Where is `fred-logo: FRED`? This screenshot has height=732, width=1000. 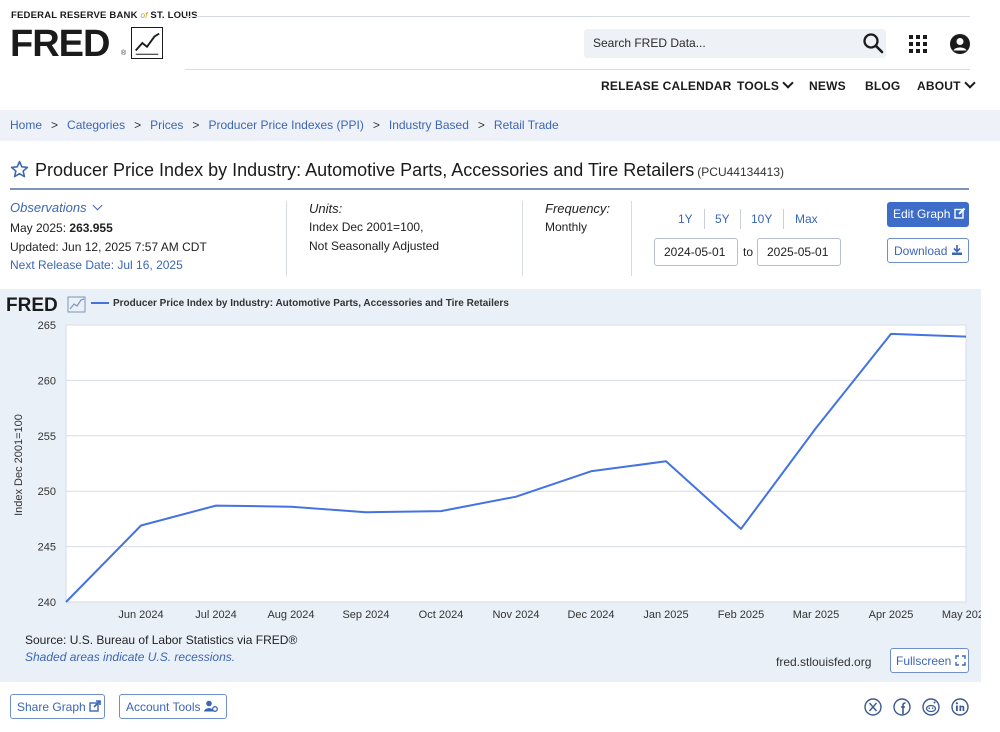 fred-logo: FRED is located at coordinates (60, 44).